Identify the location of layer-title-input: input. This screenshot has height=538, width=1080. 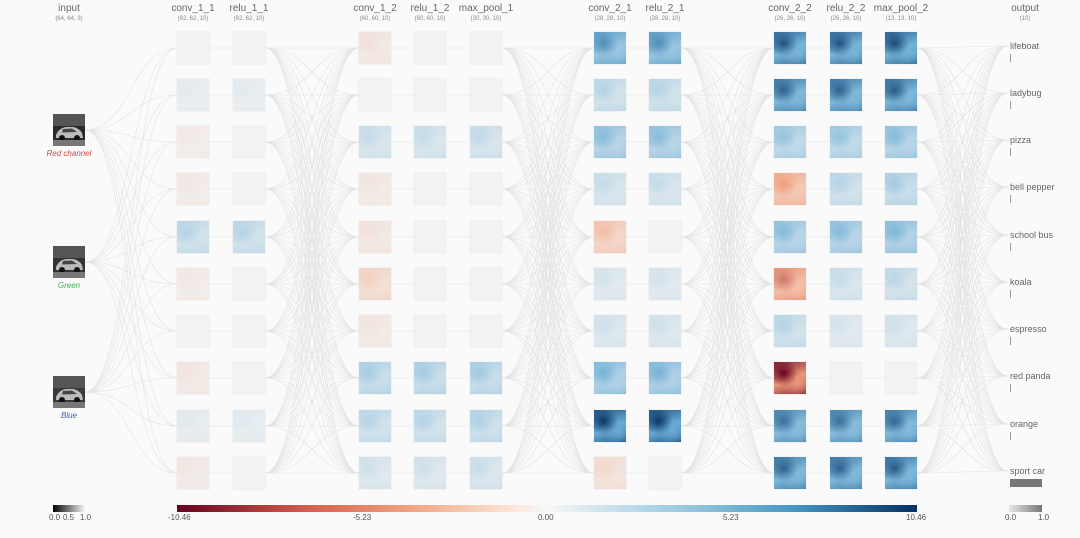
(69, 8).